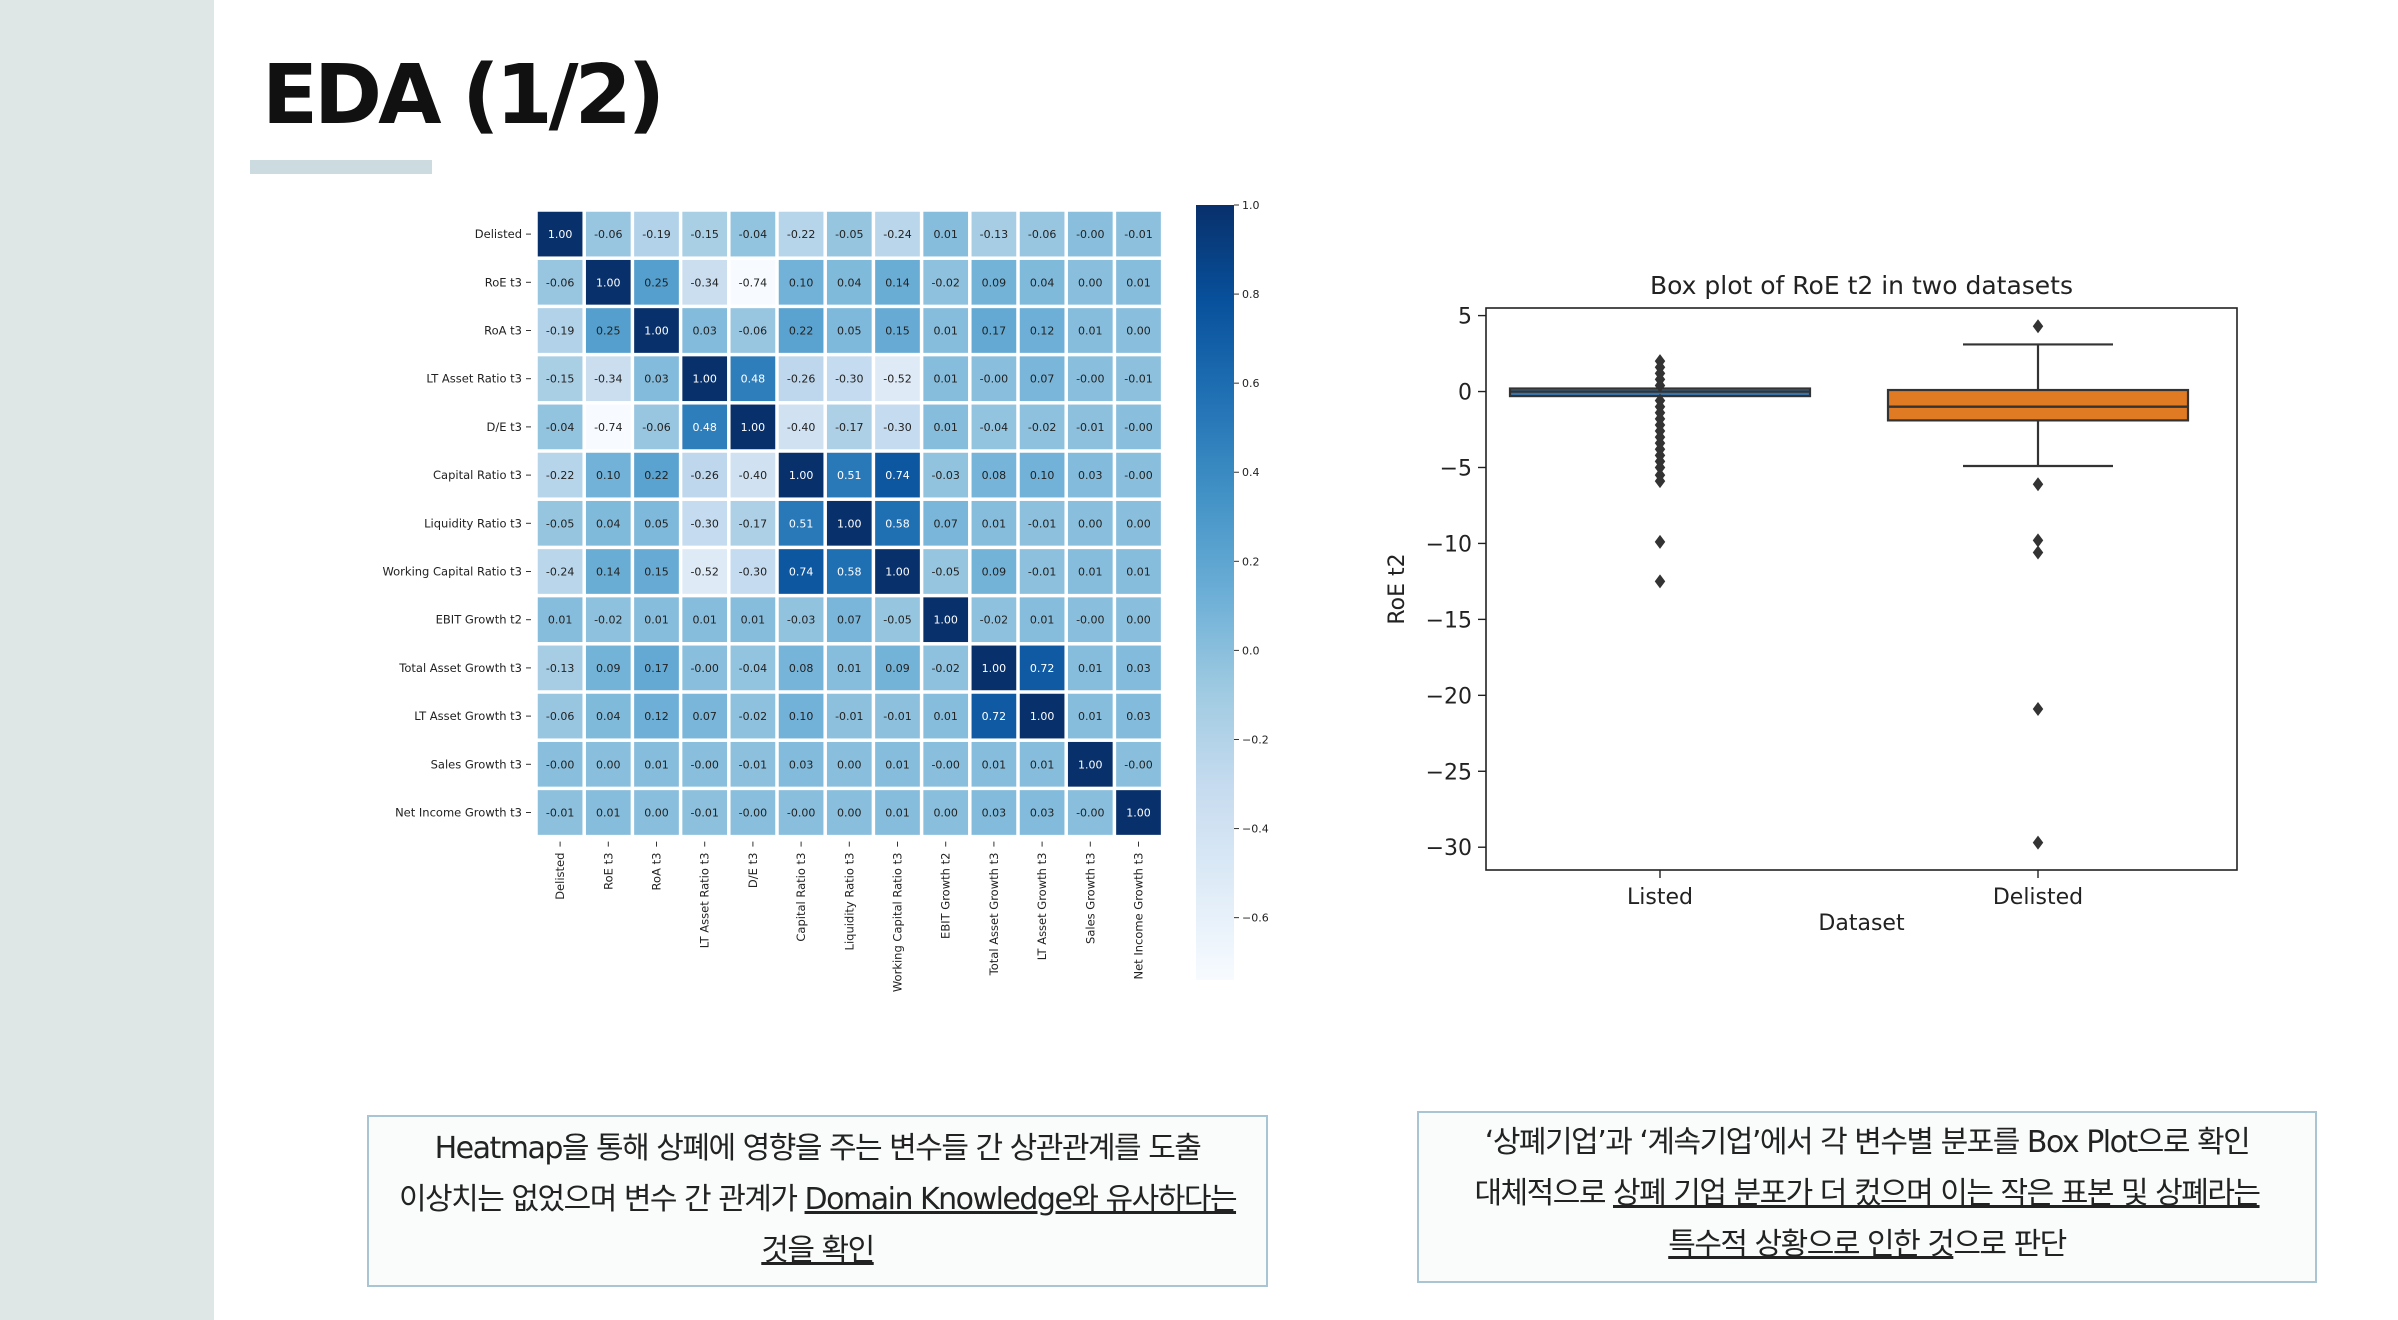  Describe the element at coordinates (458, 813) in the screenshot. I see `heatmap-y-tick-label: Net Income Growth t3` at that location.